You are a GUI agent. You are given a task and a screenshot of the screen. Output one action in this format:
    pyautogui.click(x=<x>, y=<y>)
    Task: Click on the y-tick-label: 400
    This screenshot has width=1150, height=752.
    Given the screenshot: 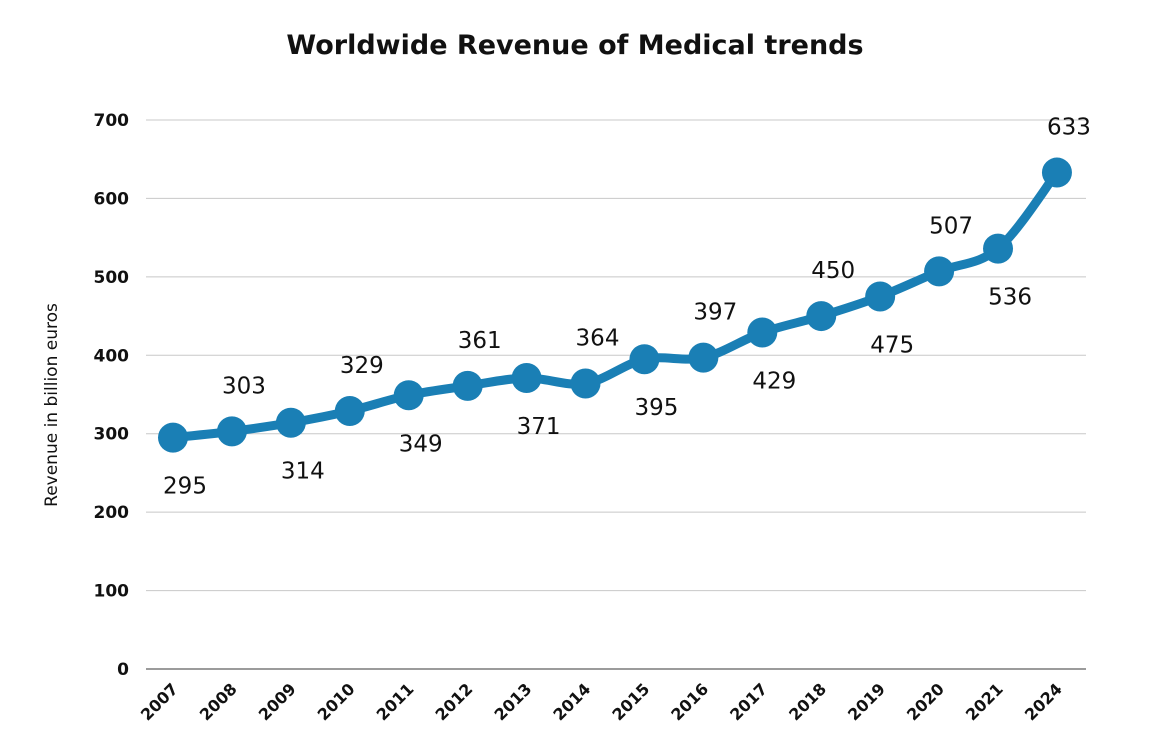 What is the action you would take?
    pyautogui.click(x=112, y=356)
    